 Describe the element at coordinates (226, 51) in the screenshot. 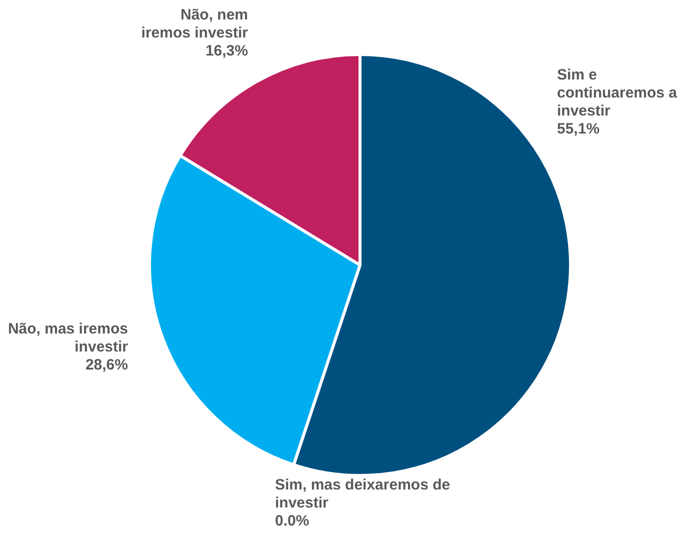

I see `data-label: 16,3%` at that location.